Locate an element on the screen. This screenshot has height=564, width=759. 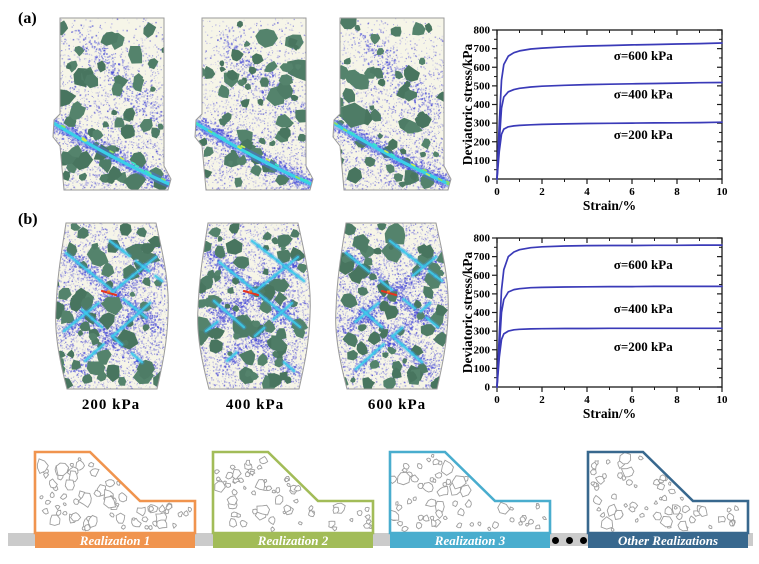
realization-panel-4: Other Realizations is located at coordinates (668, 499).